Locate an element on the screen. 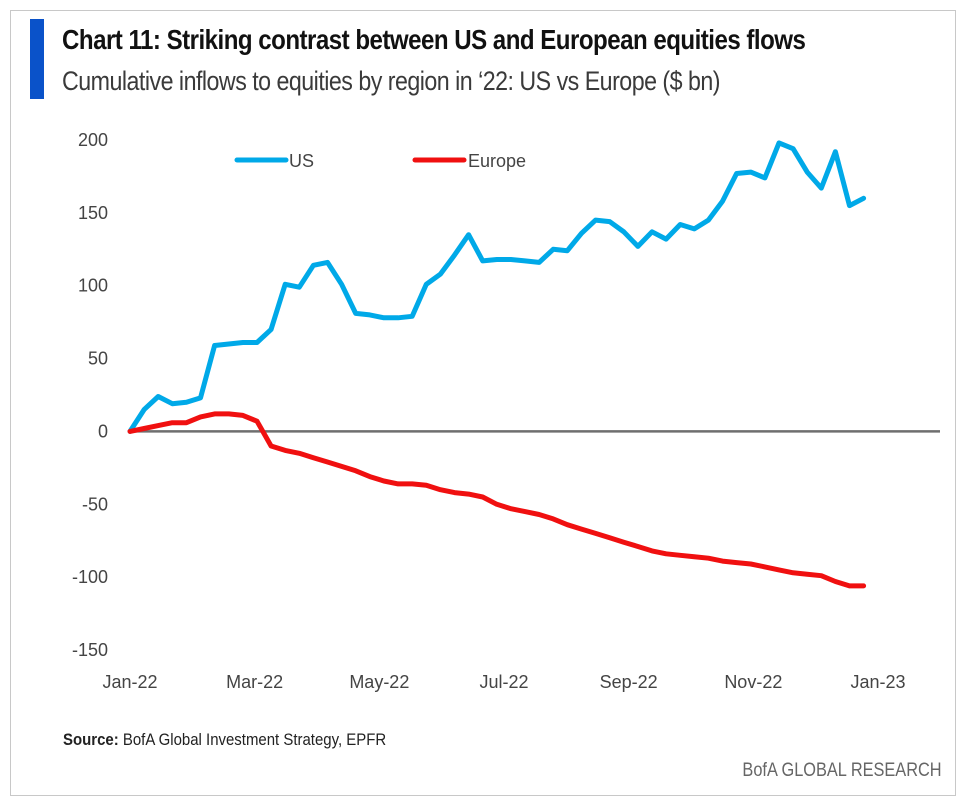 This screenshot has width=960, height=800. x-tick-label: Jan-23 is located at coordinates (877, 682).